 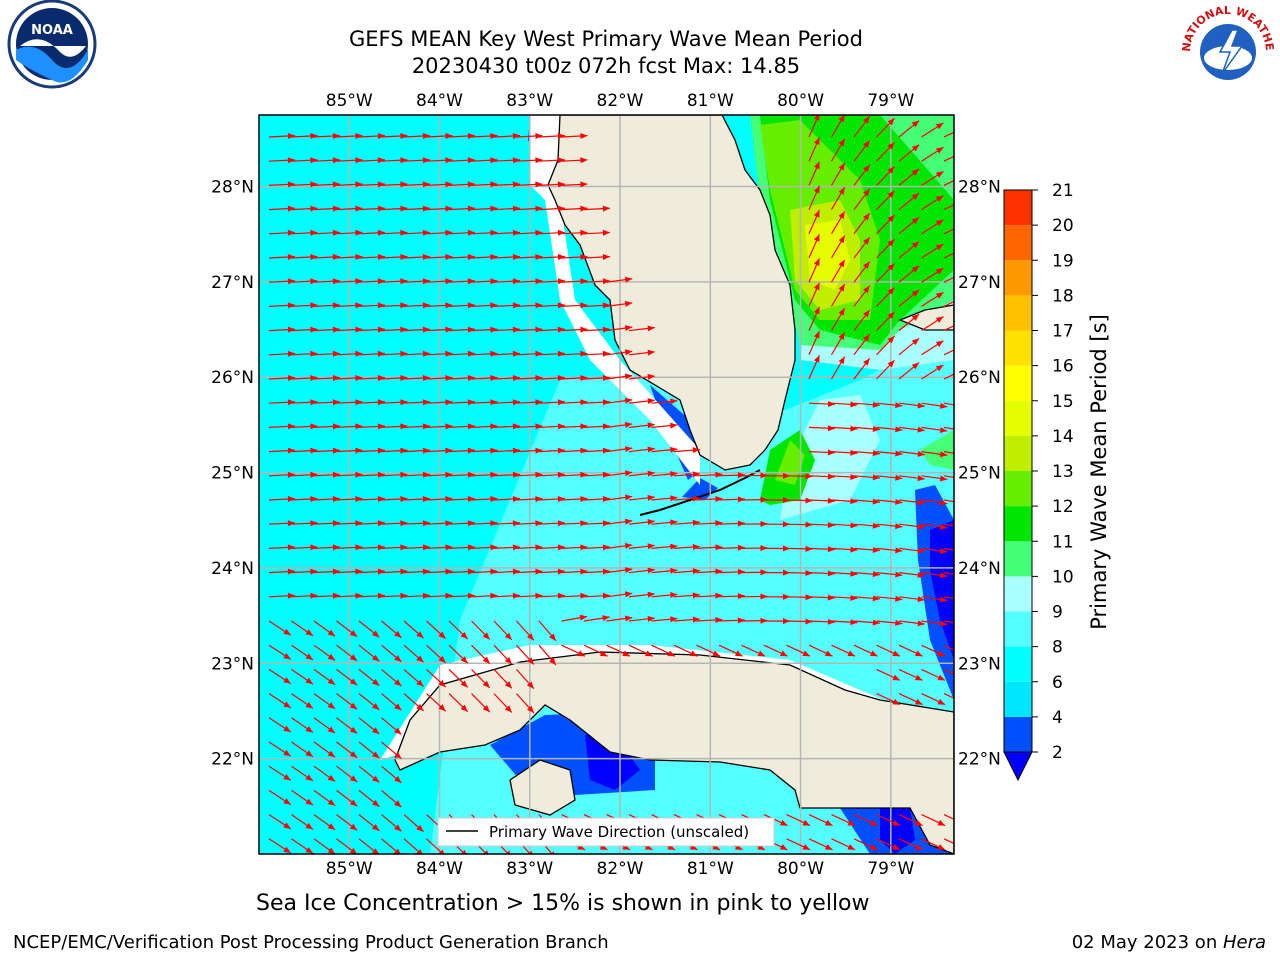 I want to click on period-region-straits-lime, so click(x=790, y=462).